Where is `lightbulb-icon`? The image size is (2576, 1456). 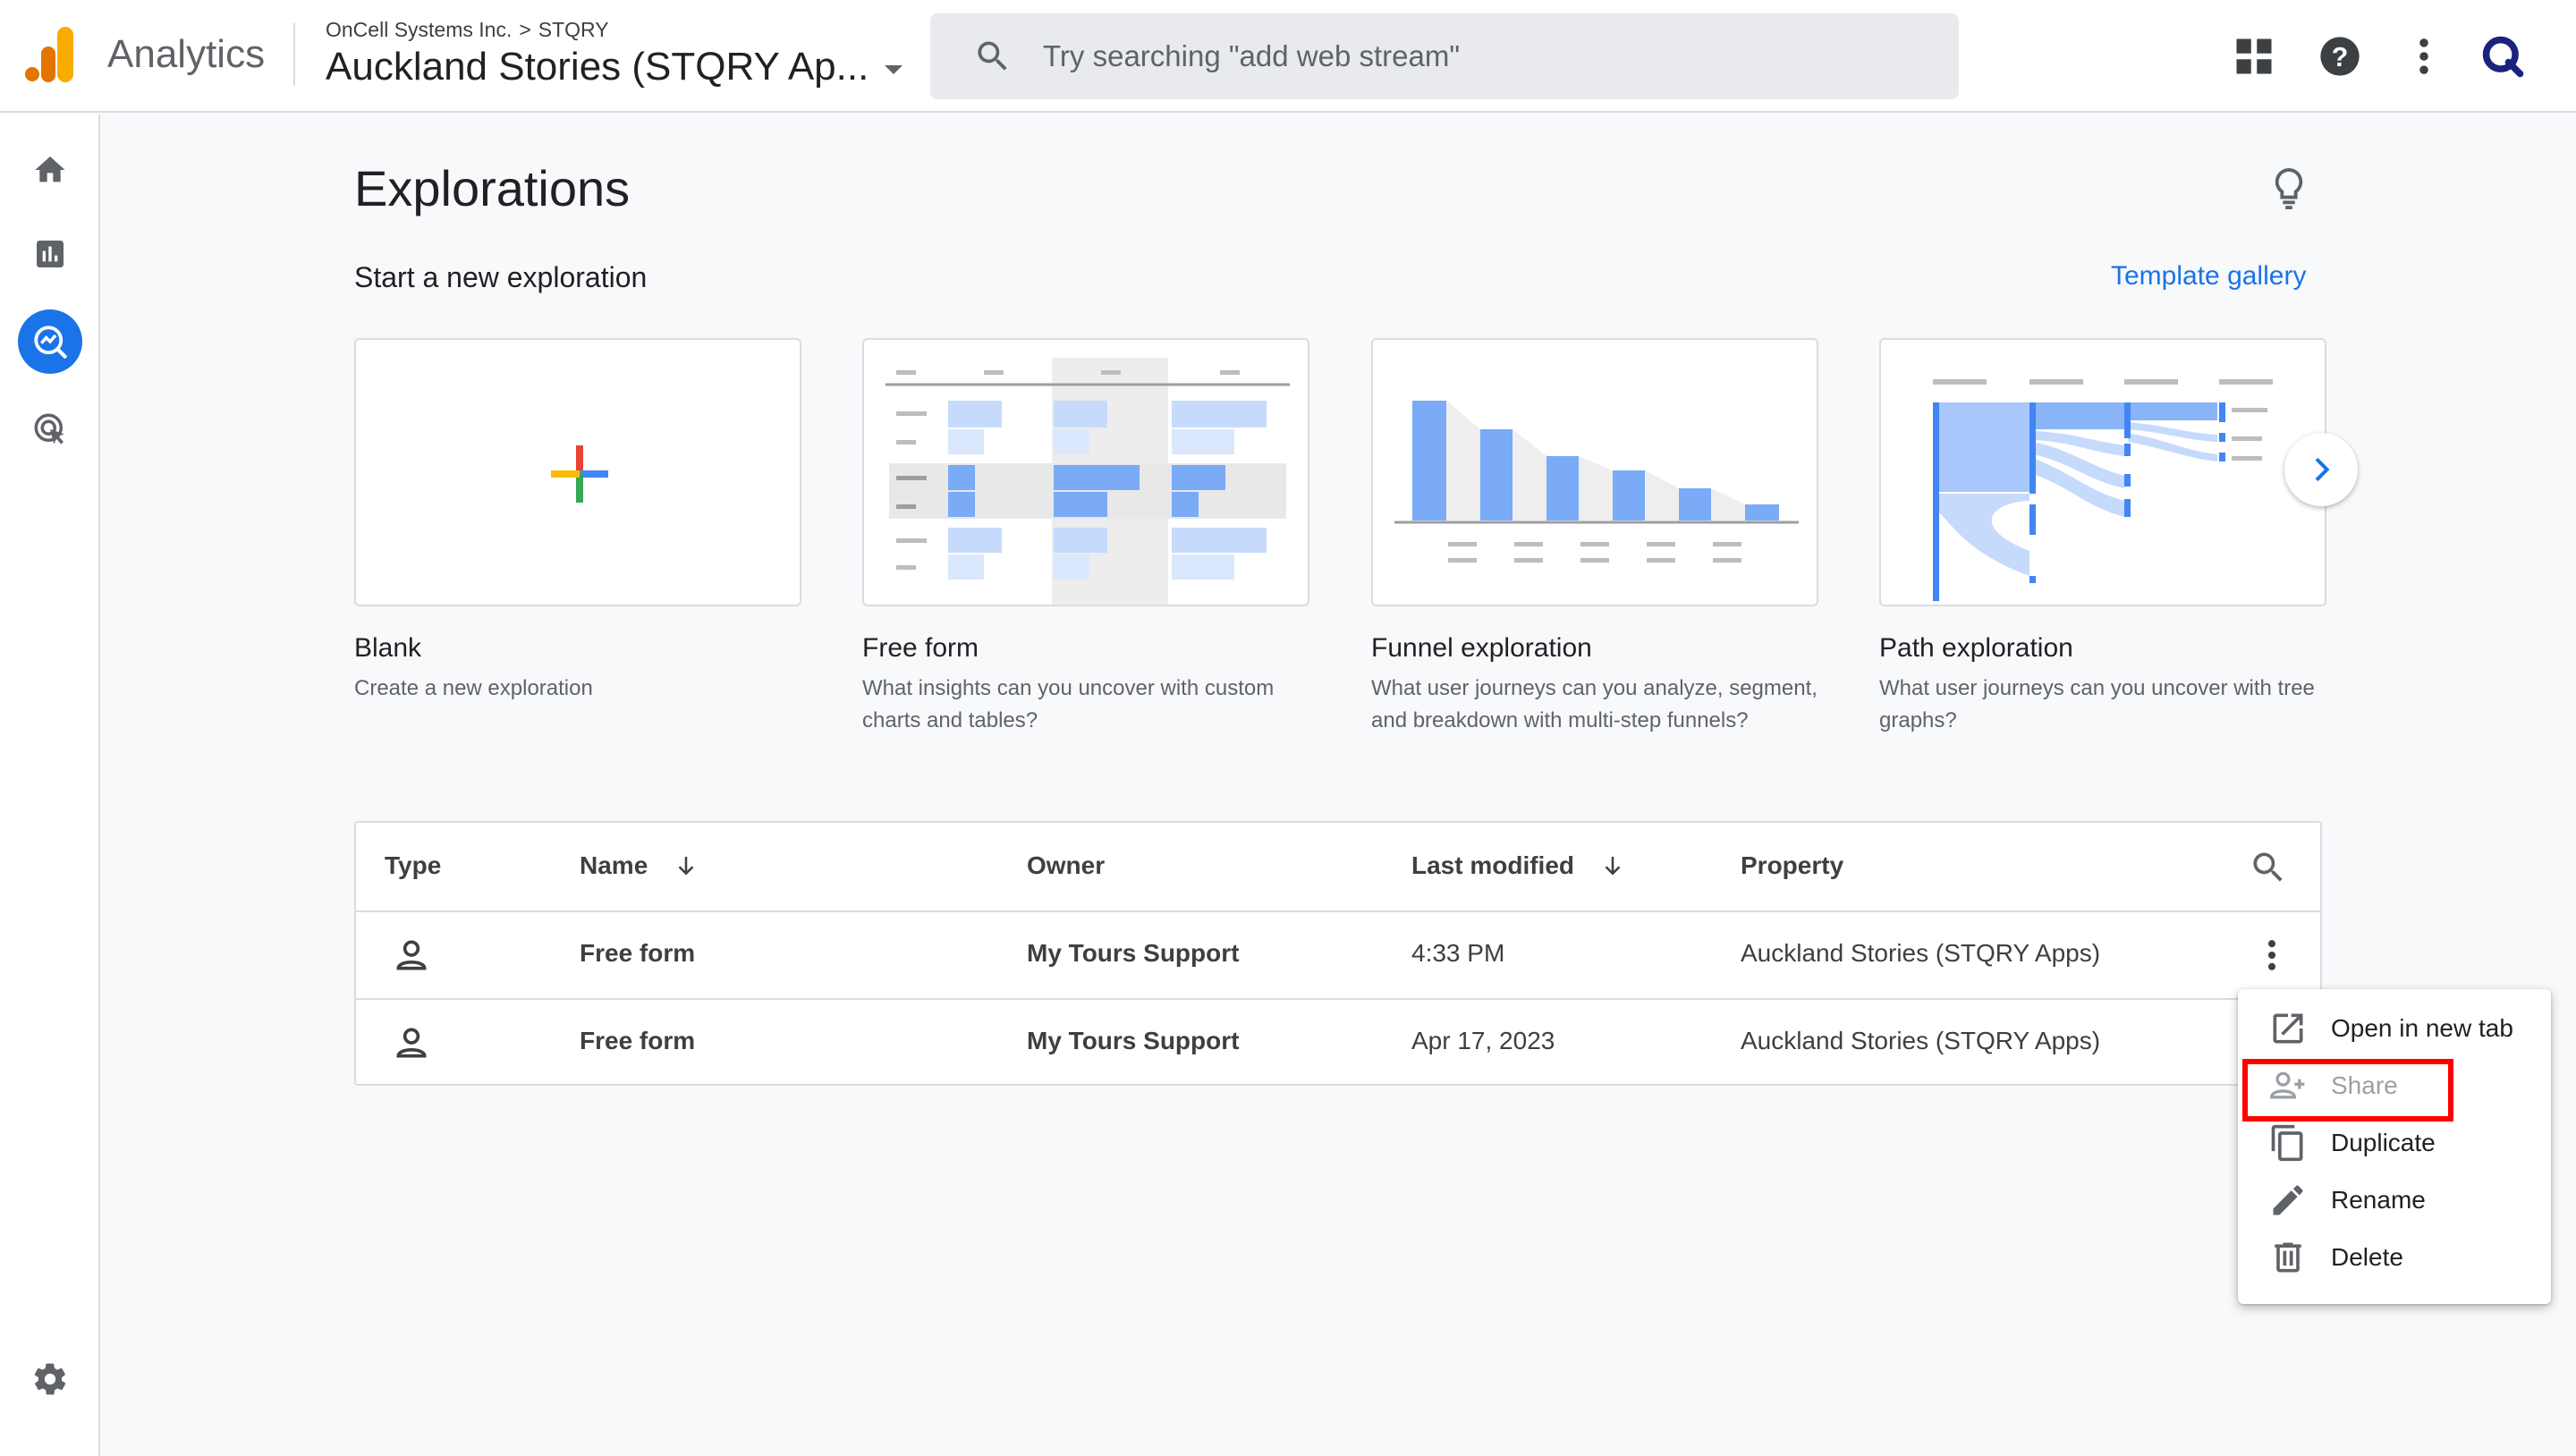
lightbulb-icon is located at coordinates (2288, 188).